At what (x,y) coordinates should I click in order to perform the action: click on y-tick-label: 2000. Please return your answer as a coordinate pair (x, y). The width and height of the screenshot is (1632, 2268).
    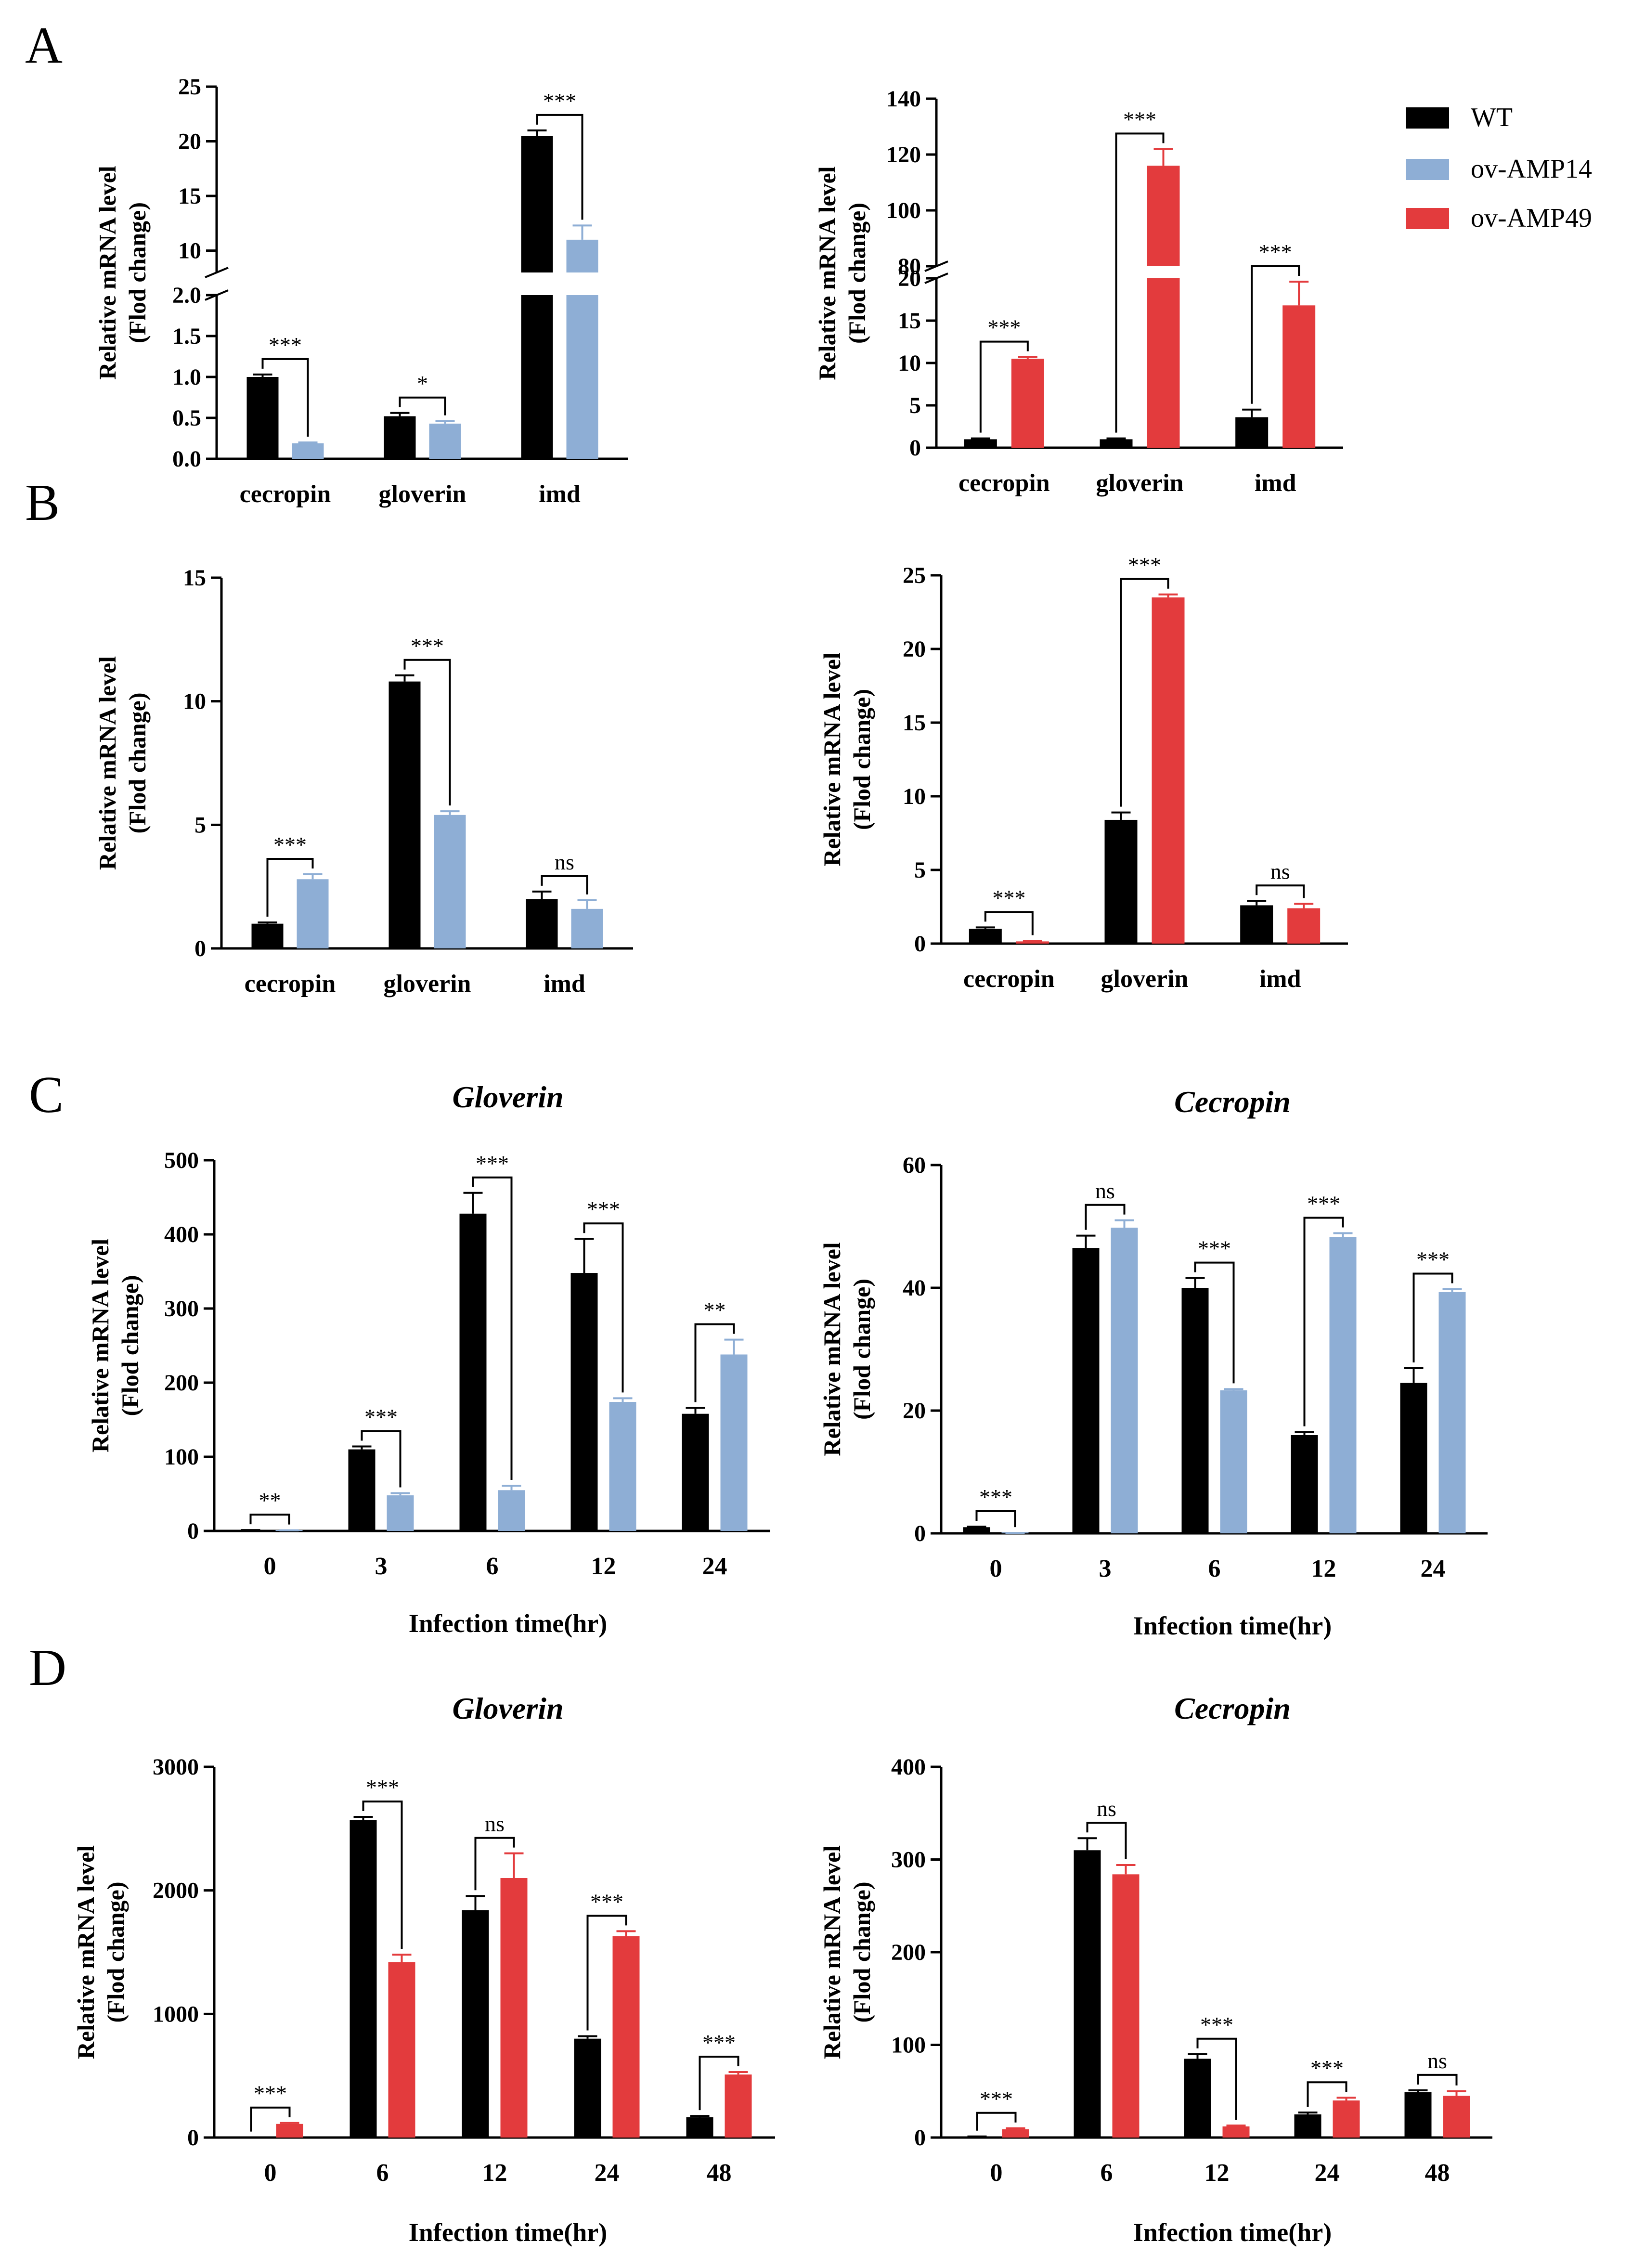
    Looking at the image, I should click on (176, 1891).